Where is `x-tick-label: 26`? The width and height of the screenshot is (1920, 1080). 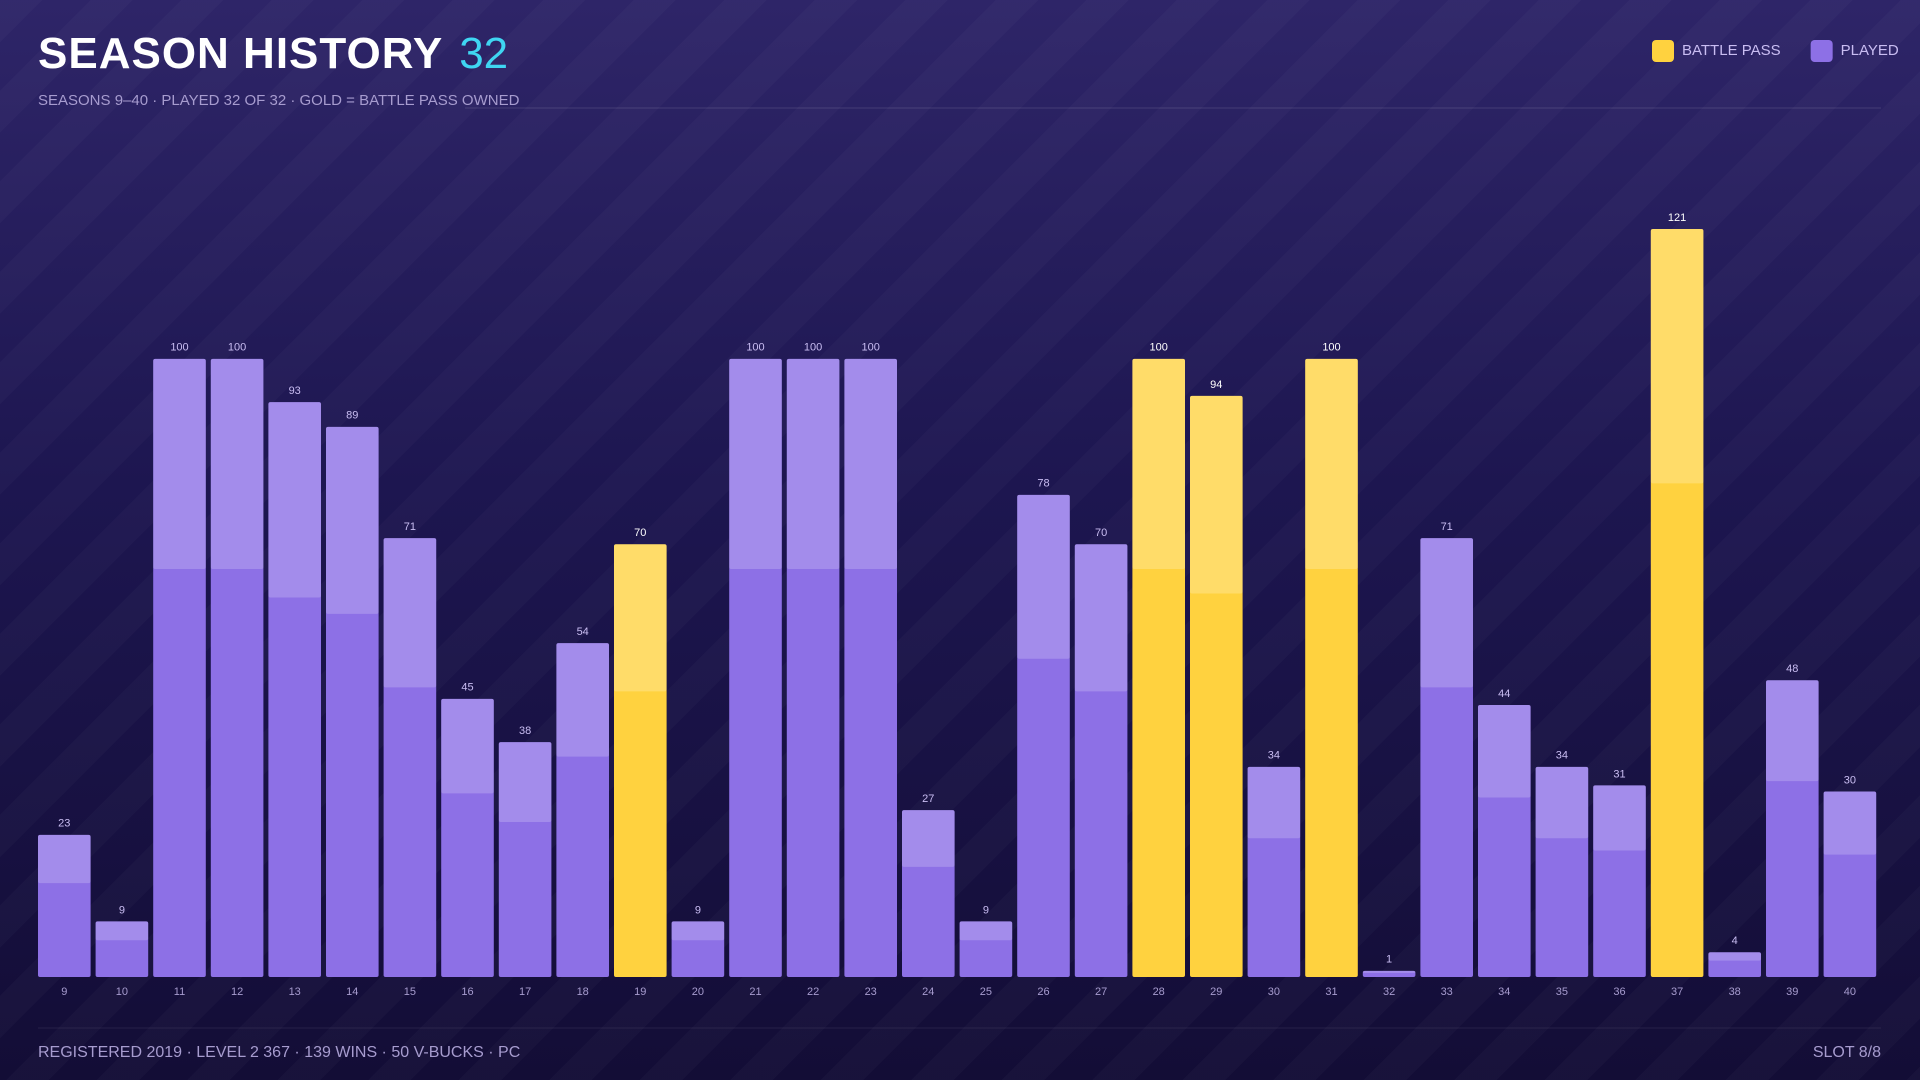
x-tick-label: 26 is located at coordinates (1043, 992).